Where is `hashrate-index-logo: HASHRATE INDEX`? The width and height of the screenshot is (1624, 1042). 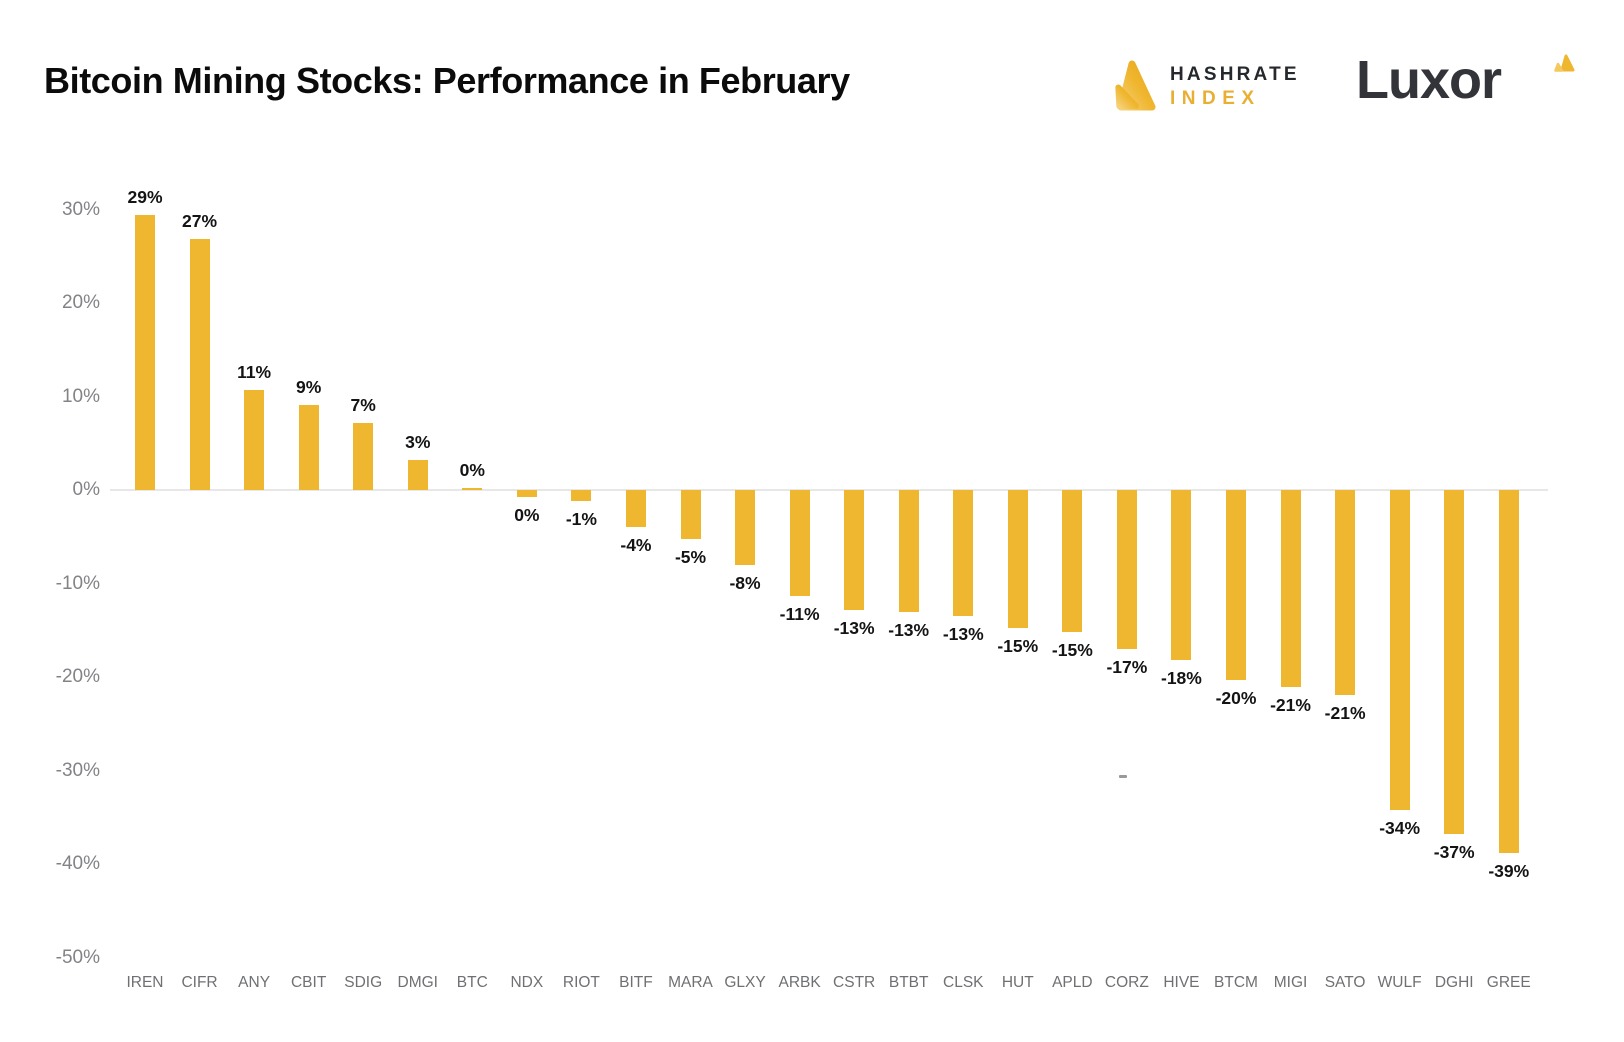
hashrate-index-logo: HASHRATE INDEX is located at coordinates (1204, 87).